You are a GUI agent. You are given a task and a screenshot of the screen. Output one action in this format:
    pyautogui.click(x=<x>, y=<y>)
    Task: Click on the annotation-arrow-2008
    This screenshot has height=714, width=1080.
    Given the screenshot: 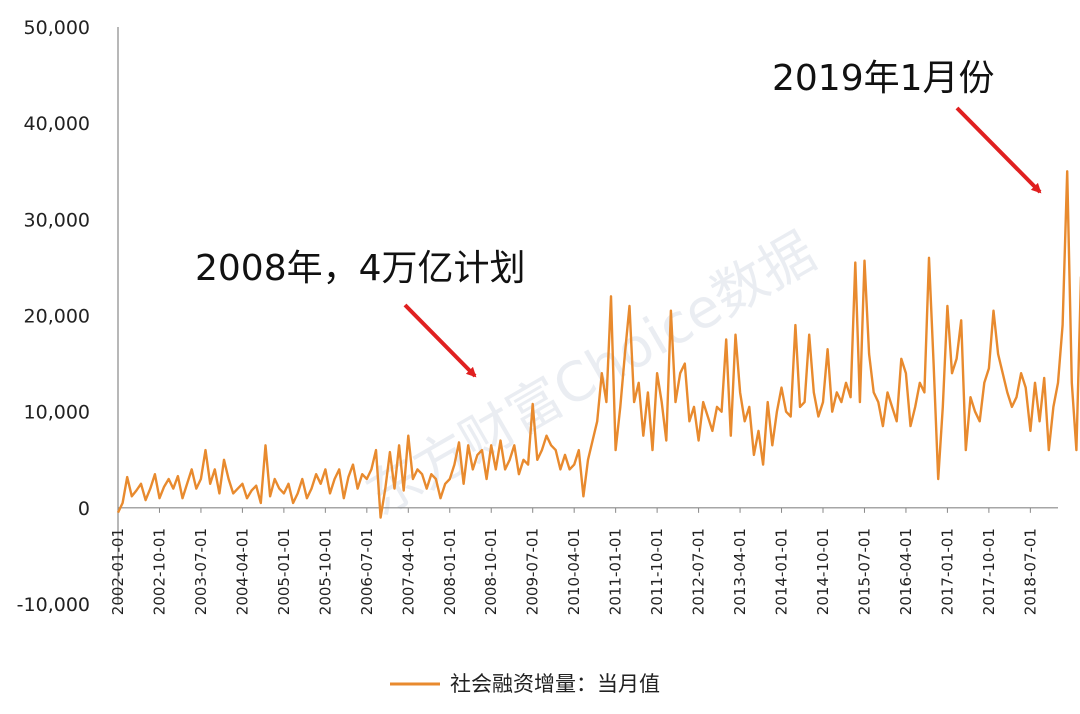 What is the action you would take?
    pyautogui.click(x=440, y=340)
    